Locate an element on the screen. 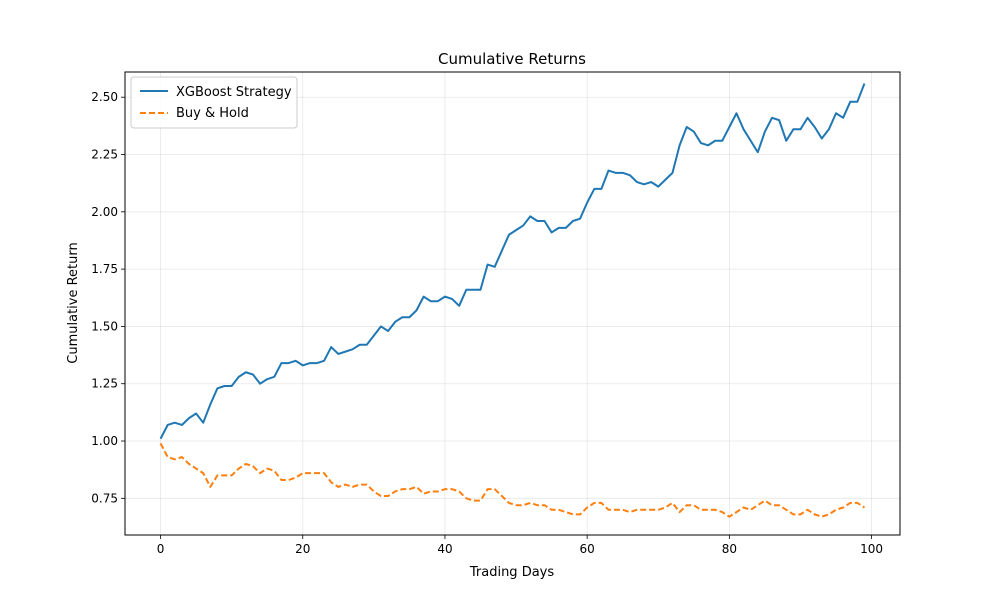 This screenshot has height=604, width=1000. x-axis-label: Trading Days is located at coordinates (511, 572).